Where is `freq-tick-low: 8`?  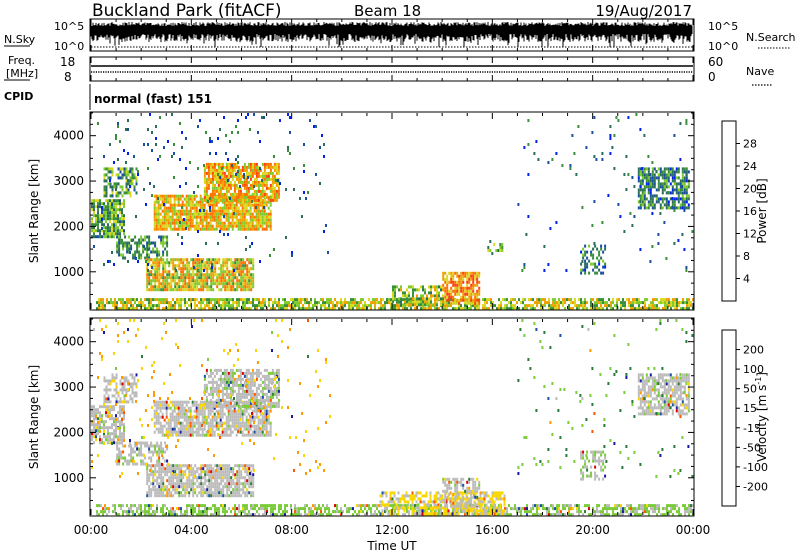
freq-tick-low: 8 is located at coordinates (68, 77).